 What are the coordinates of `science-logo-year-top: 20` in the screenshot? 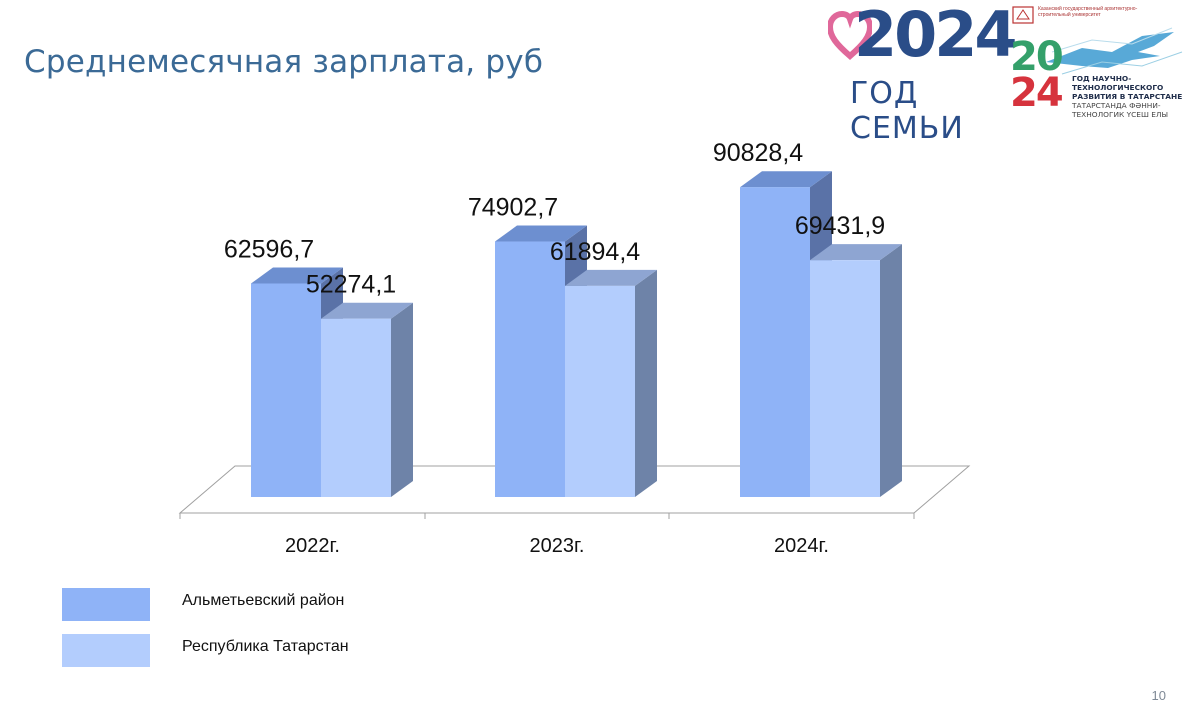 It's located at (1037, 57).